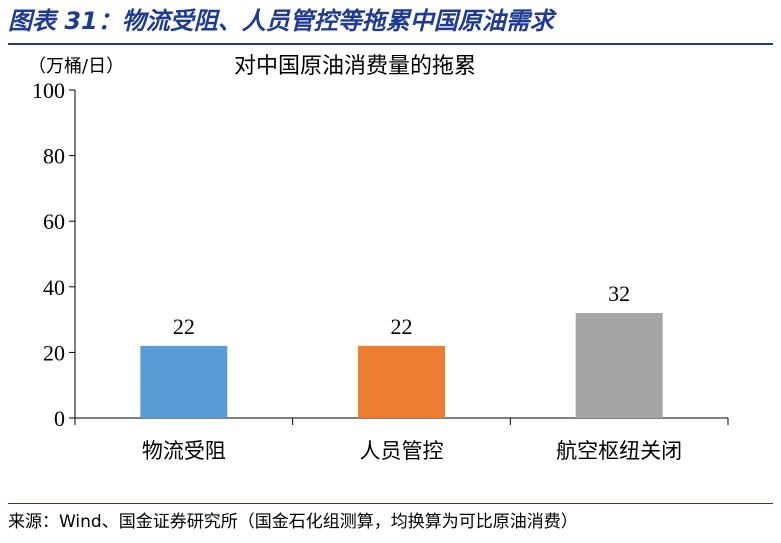  I want to click on x-category-label: 人员管控, so click(402, 451).